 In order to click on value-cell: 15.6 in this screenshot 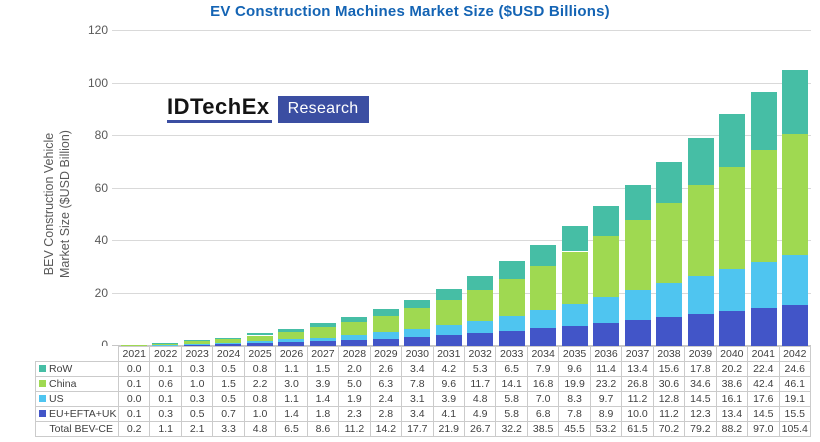, I will do `click(669, 369)`.